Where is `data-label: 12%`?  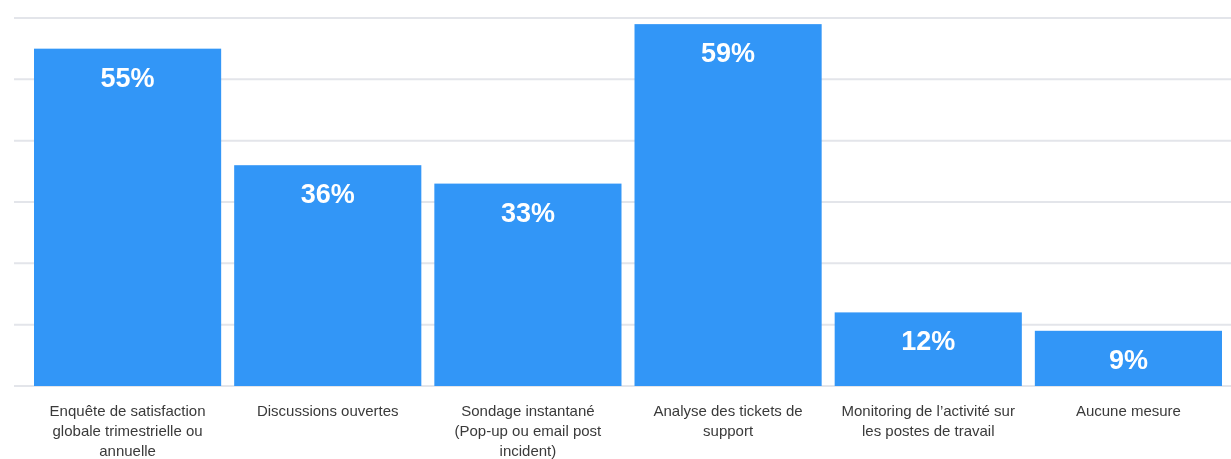 data-label: 12% is located at coordinates (928, 341).